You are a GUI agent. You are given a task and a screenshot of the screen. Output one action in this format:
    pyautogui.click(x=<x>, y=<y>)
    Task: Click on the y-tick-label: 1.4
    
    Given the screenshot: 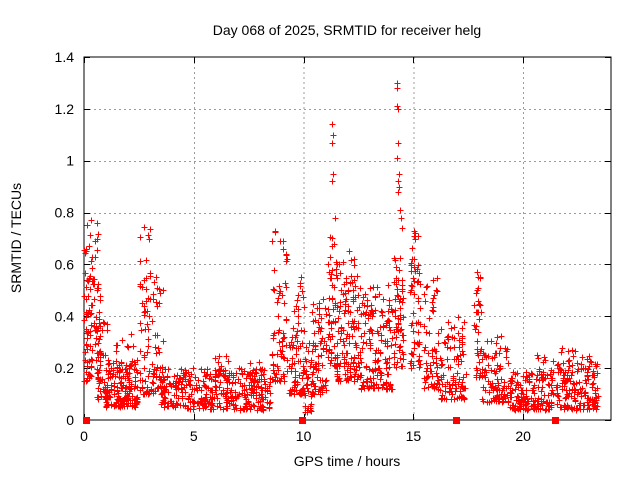 What is the action you would take?
    pyautogui.click(x=65, y=57)
    